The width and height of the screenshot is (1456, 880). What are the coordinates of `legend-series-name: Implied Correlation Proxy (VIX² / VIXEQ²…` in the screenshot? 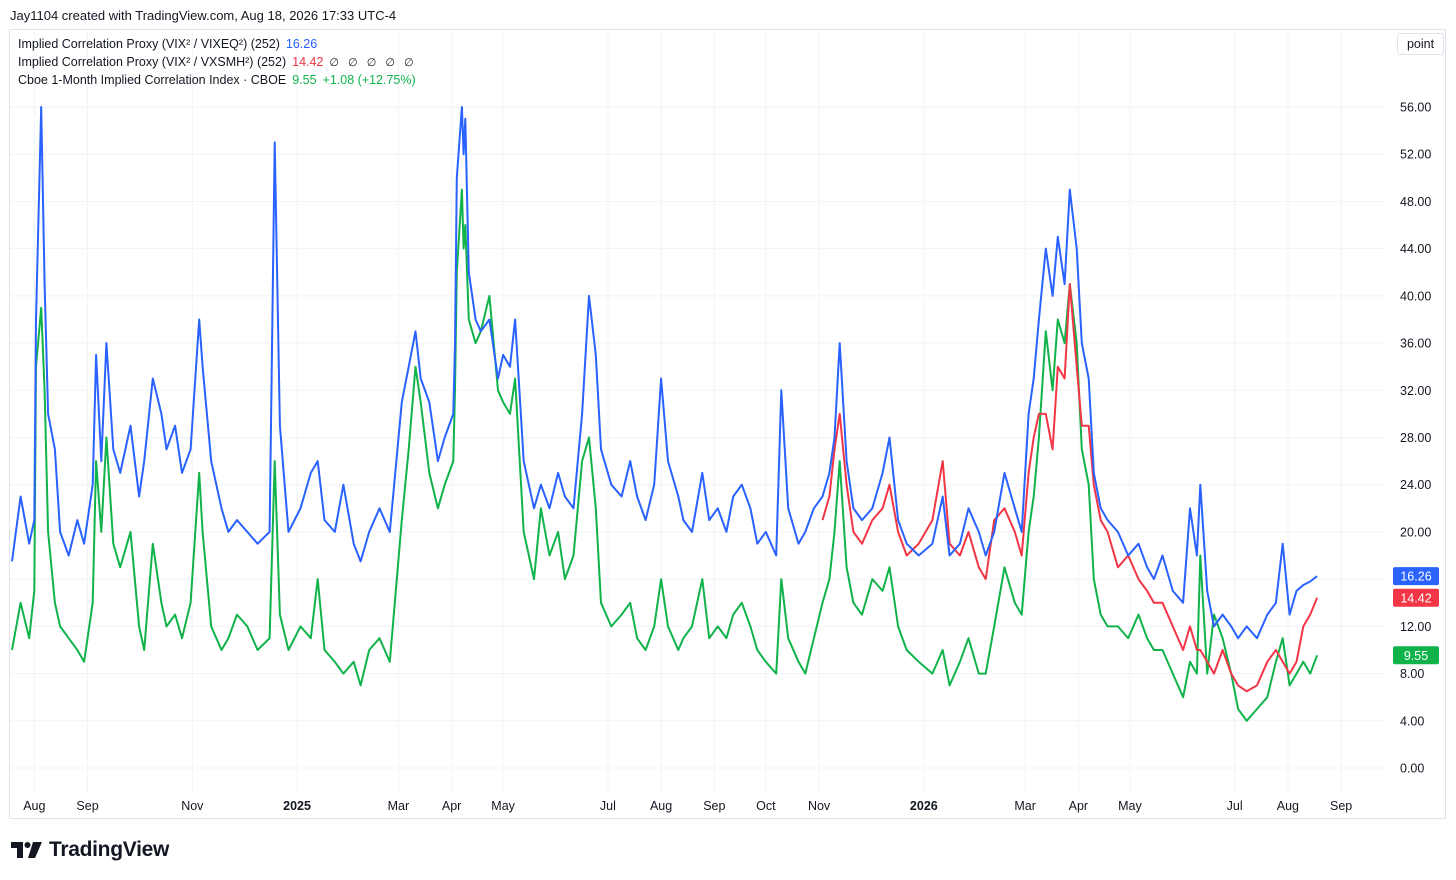 It's located at (149, 44).